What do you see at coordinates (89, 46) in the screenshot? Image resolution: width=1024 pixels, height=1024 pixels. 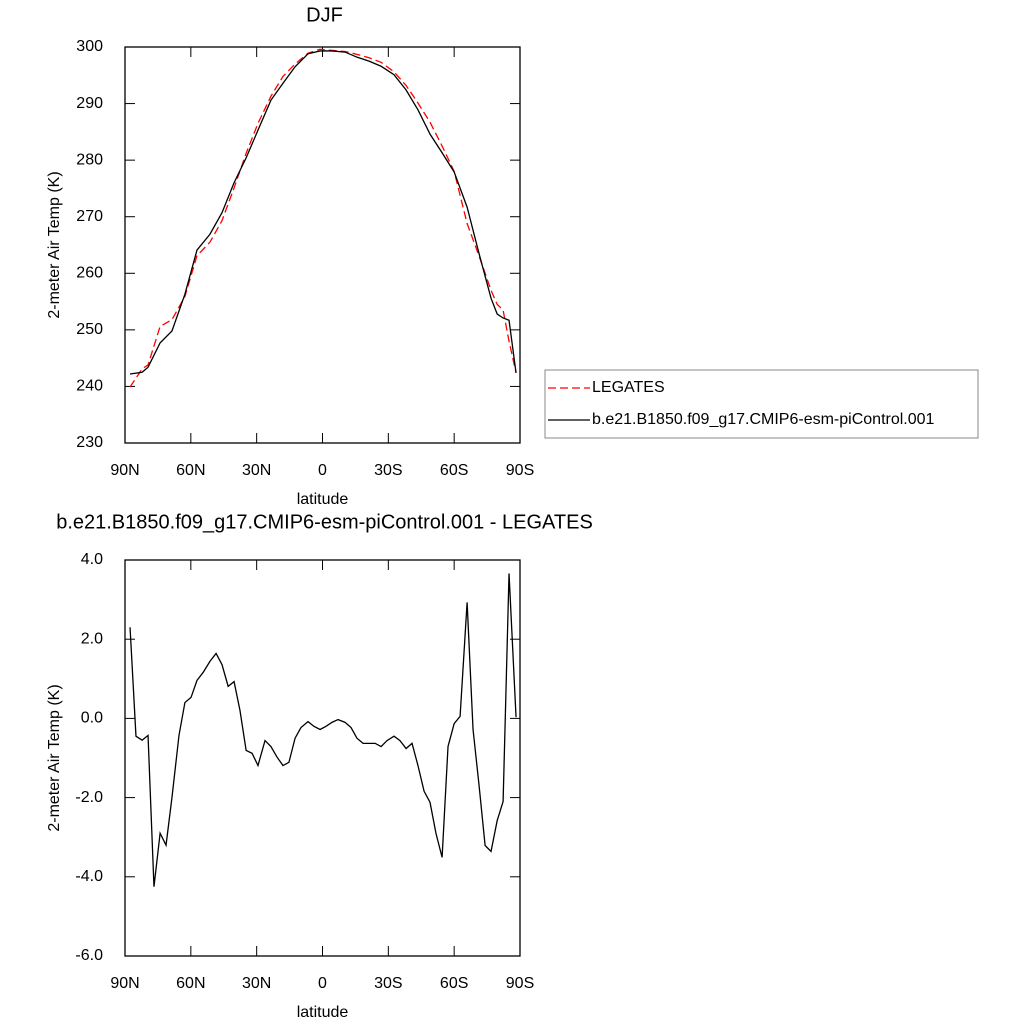 I see `y-tick-label: 300` at bounding box center [89, 46].